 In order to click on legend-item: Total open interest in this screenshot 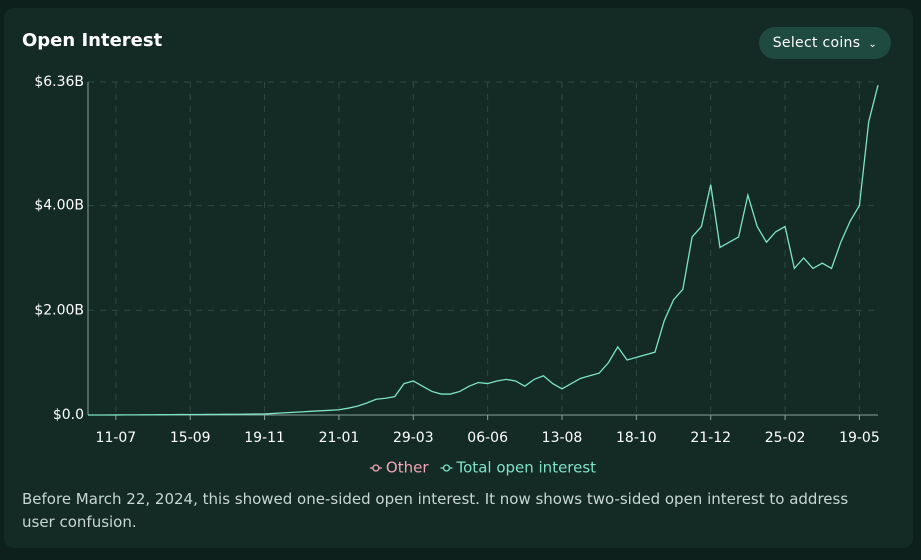, I will do `click(518, 468)`.